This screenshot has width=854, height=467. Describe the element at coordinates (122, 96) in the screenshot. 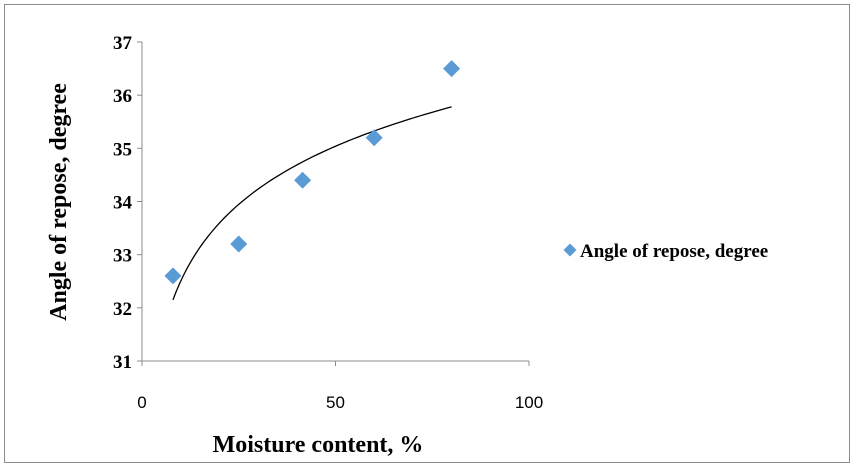

I see `y-tick-label: 36` at that location.